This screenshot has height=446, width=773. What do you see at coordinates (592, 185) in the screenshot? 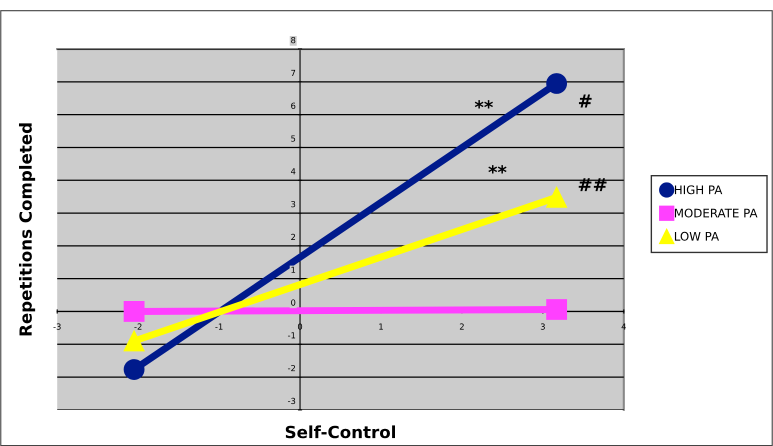
I see `annotation: ##` at bounding box center [592, 185].